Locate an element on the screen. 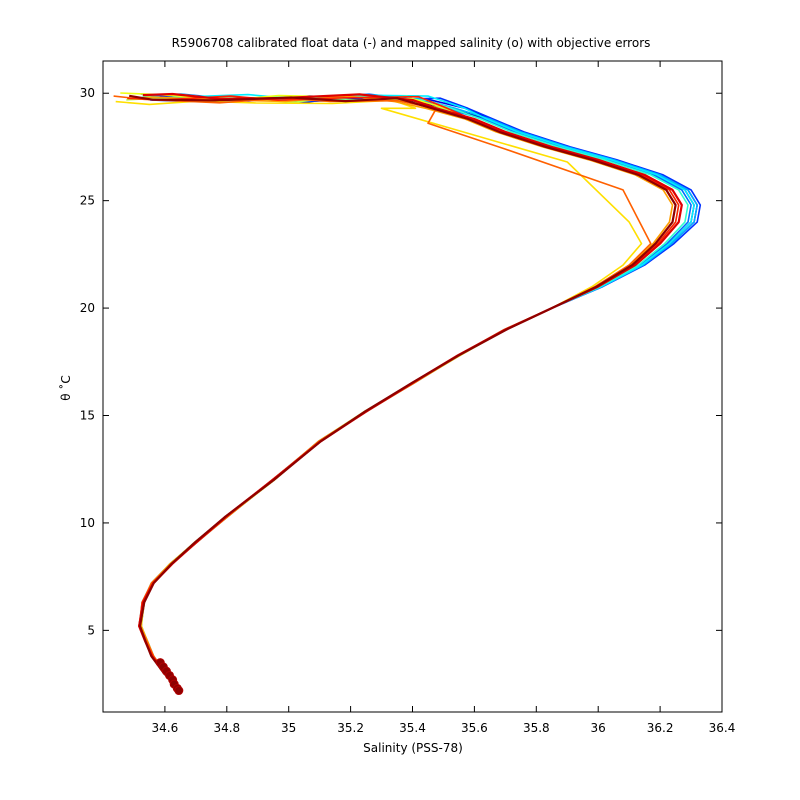 The image size is (800, 800). y-tick-label: 5 is located at coordinates (91, 630).